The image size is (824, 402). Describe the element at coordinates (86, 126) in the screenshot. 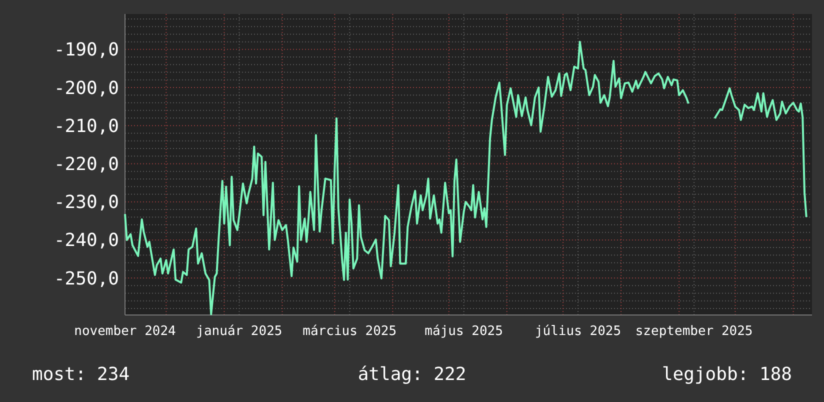

I see `y-tick-label: -210,0` at that location.